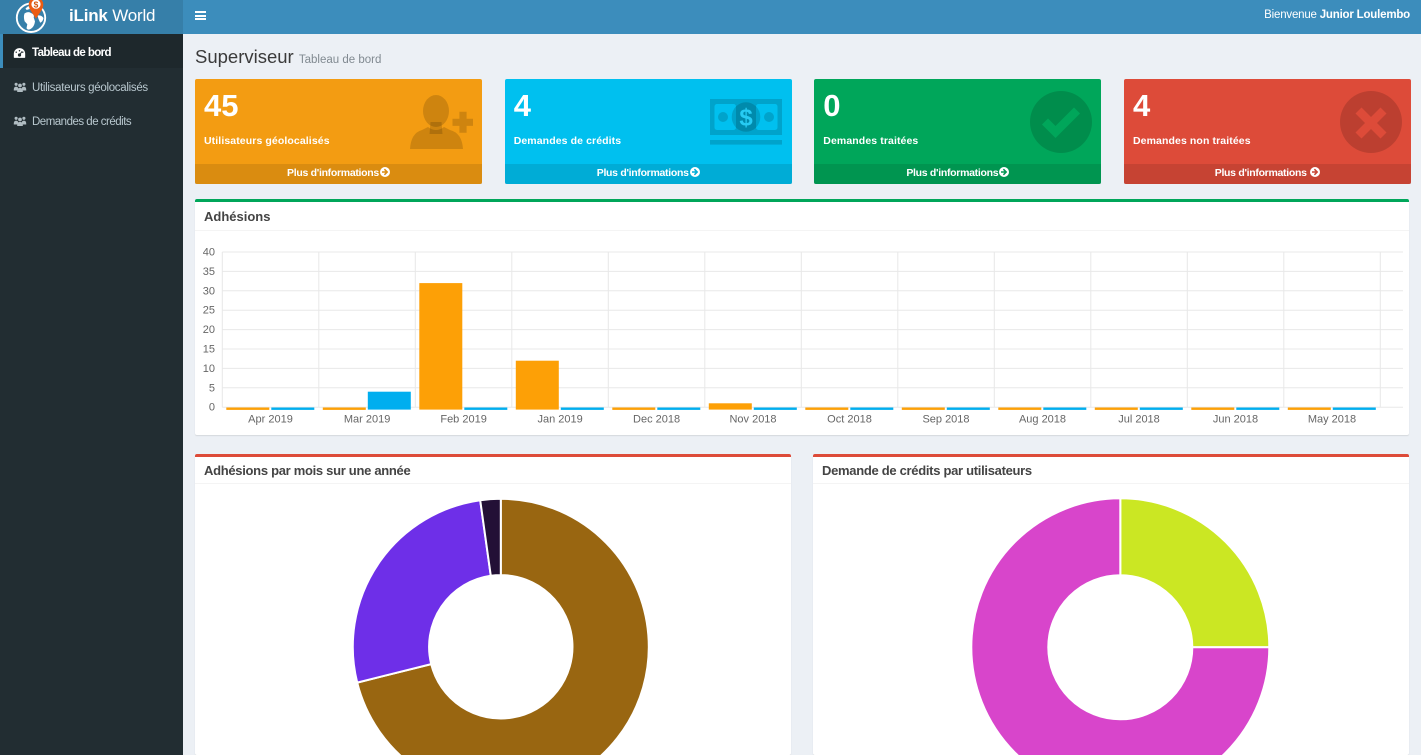  I want to click on svg-text: Feb 2019, so click(463, 420).